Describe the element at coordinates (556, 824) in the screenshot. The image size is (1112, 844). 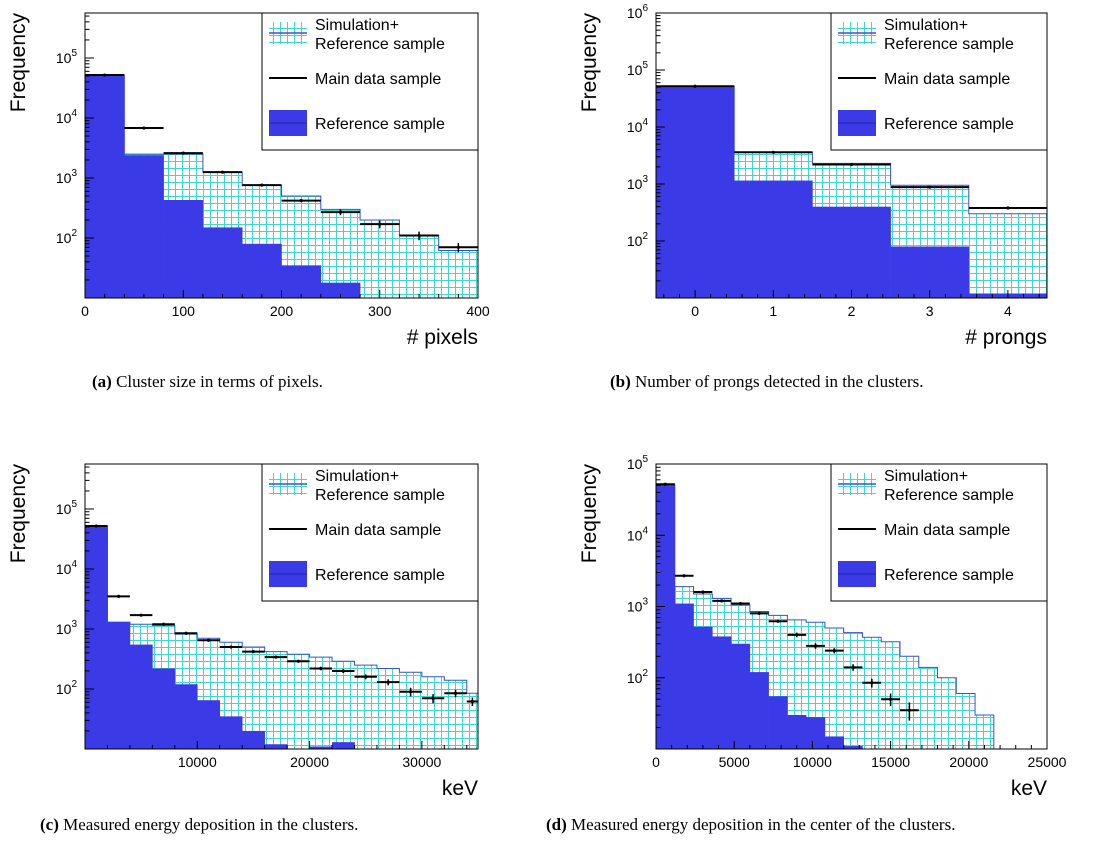
I see `caption-d-tag: (d)` at that location.